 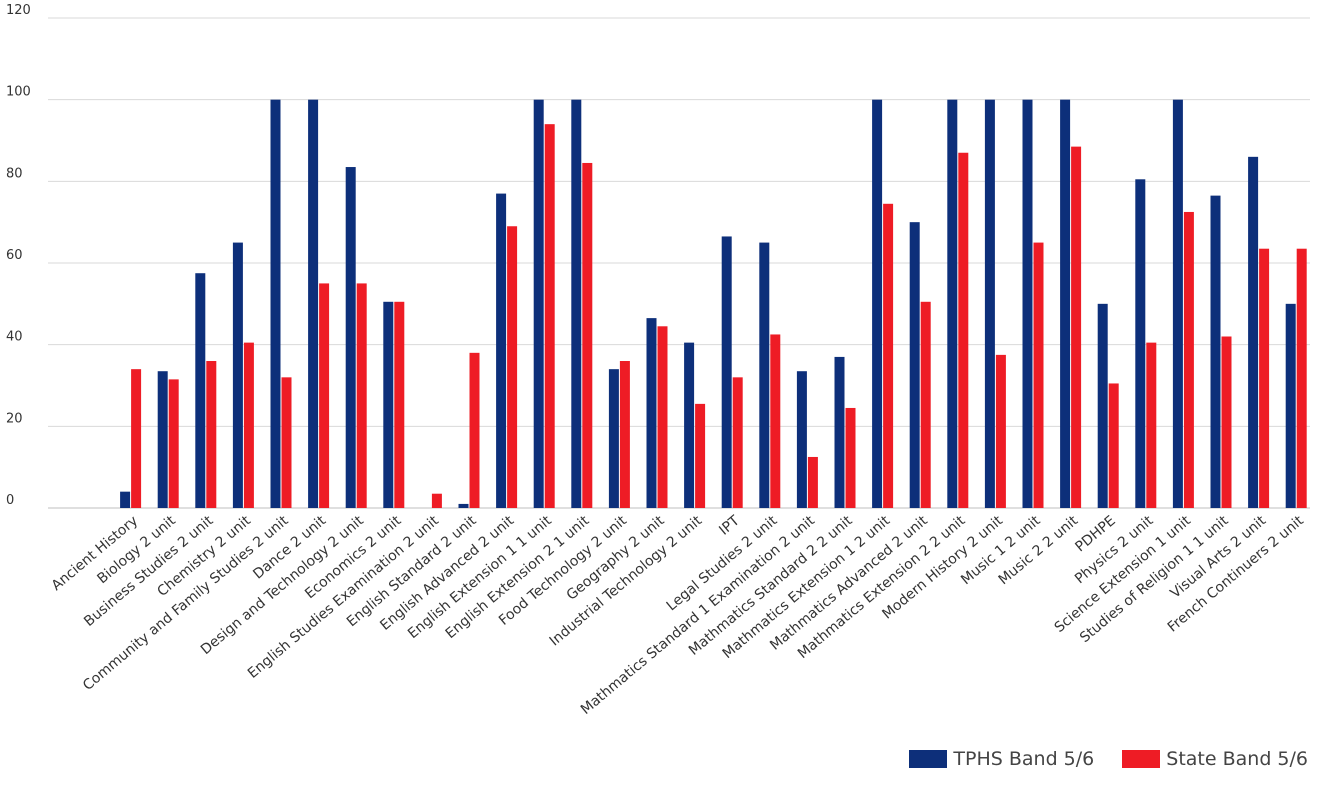 What do you see at coordinates (10, 500) in the screenshot?
I see `y-tick-label: 0` at bounding box center [10, 500].